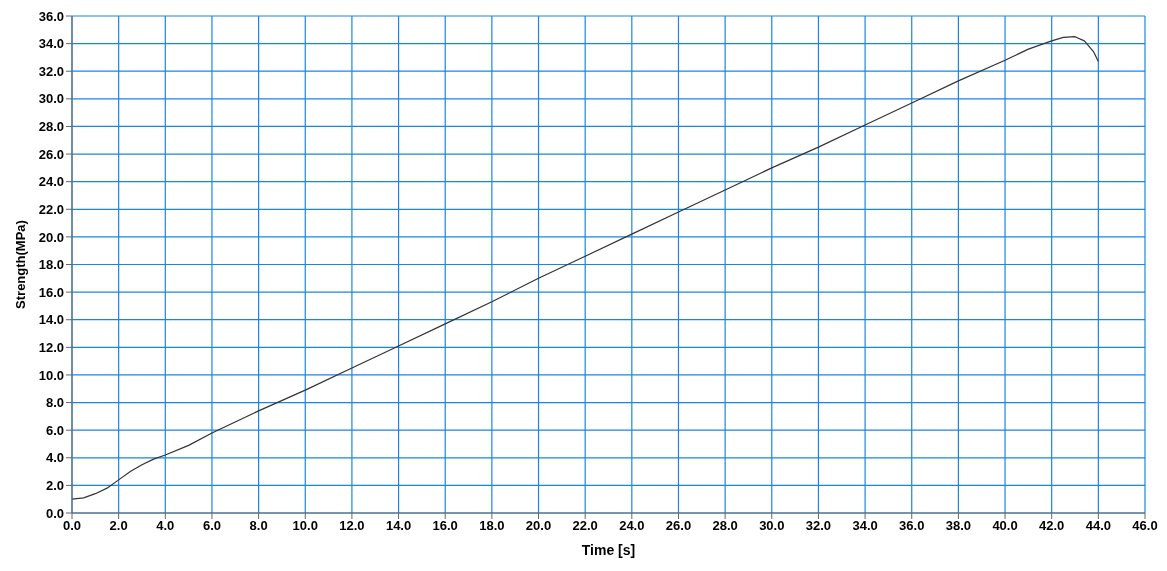  What do you see at coordinates (72, 526) in the screenshot?
I see `x-tick-label: 0.0` at bounding box center [72, 526].